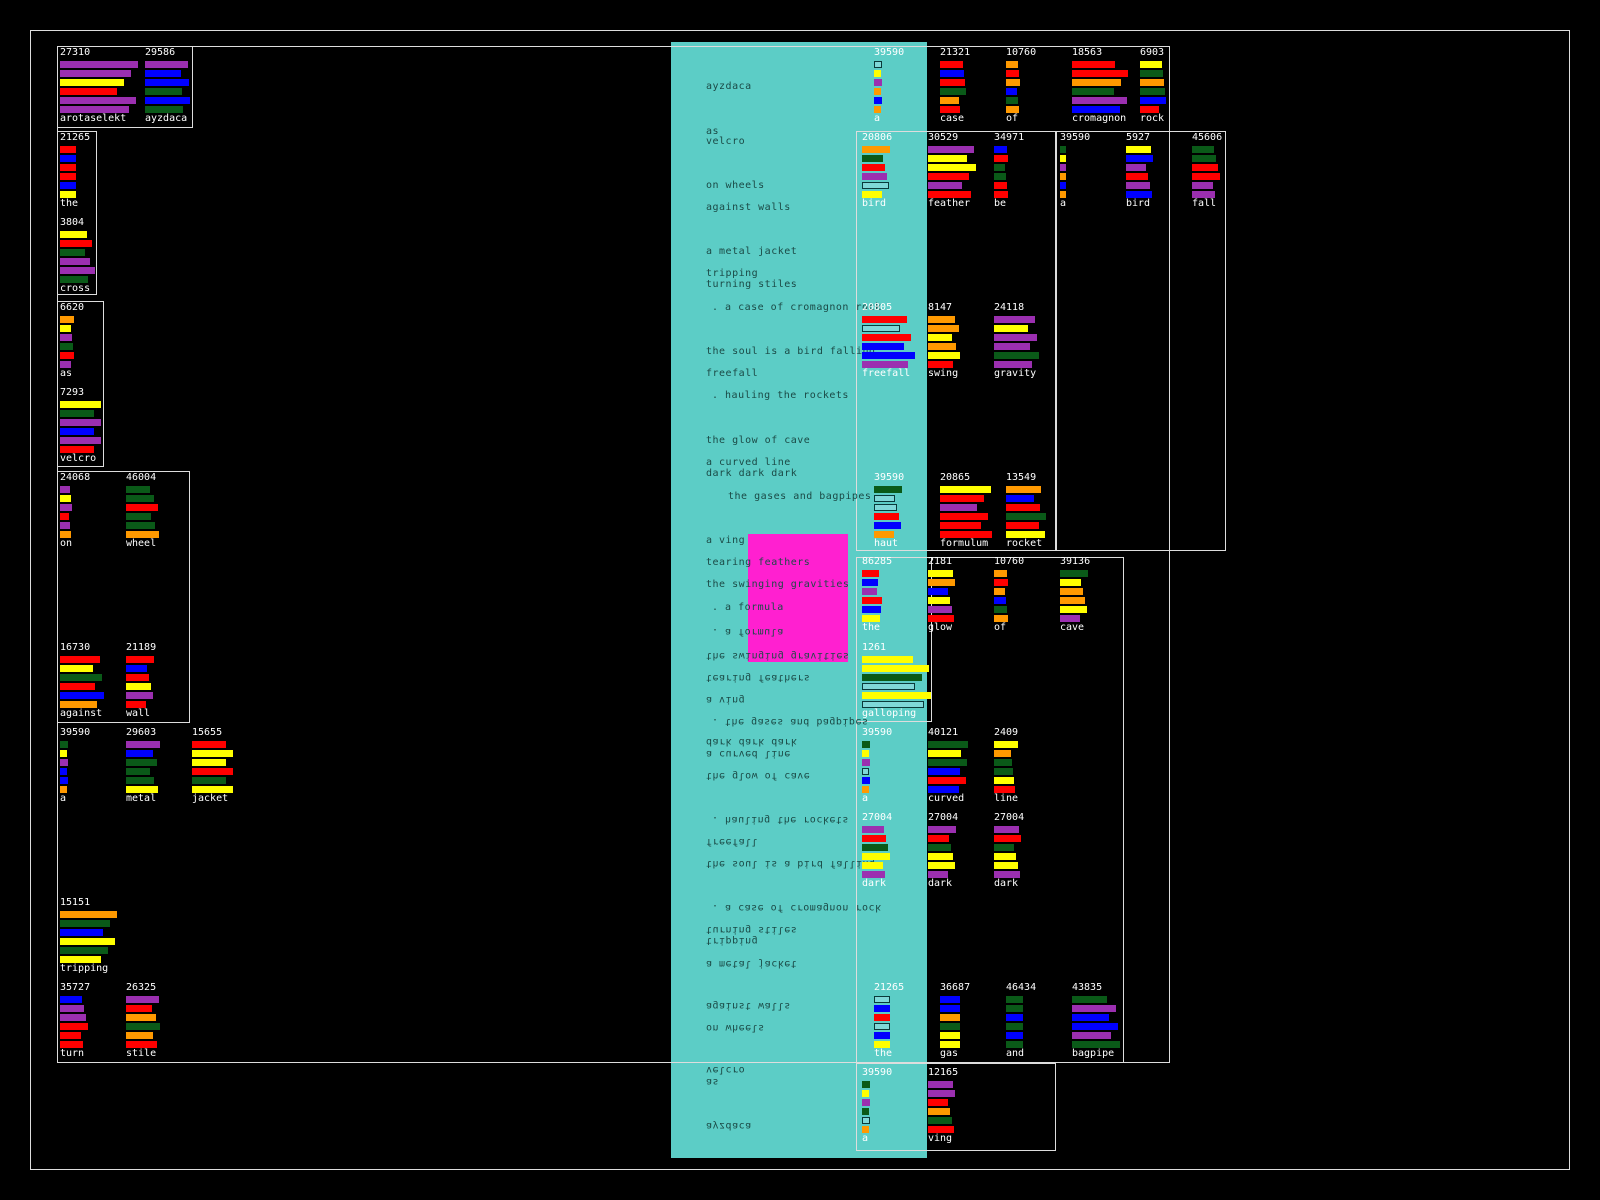  Describe the element at coordinates (82, 340) in the screenshot. I see `word-cell: 6620 as` at that location.